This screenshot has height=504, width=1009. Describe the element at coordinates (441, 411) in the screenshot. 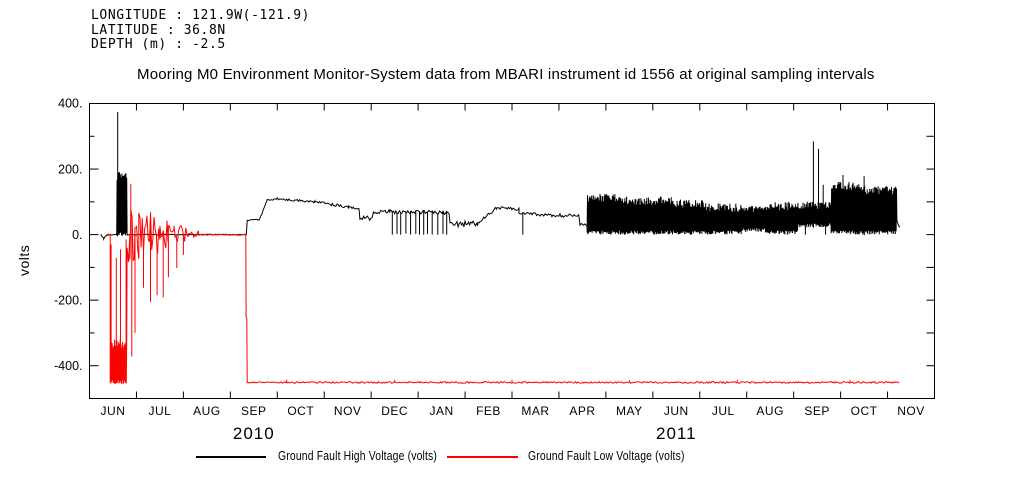

I see `svg-text: JAN` at that location.